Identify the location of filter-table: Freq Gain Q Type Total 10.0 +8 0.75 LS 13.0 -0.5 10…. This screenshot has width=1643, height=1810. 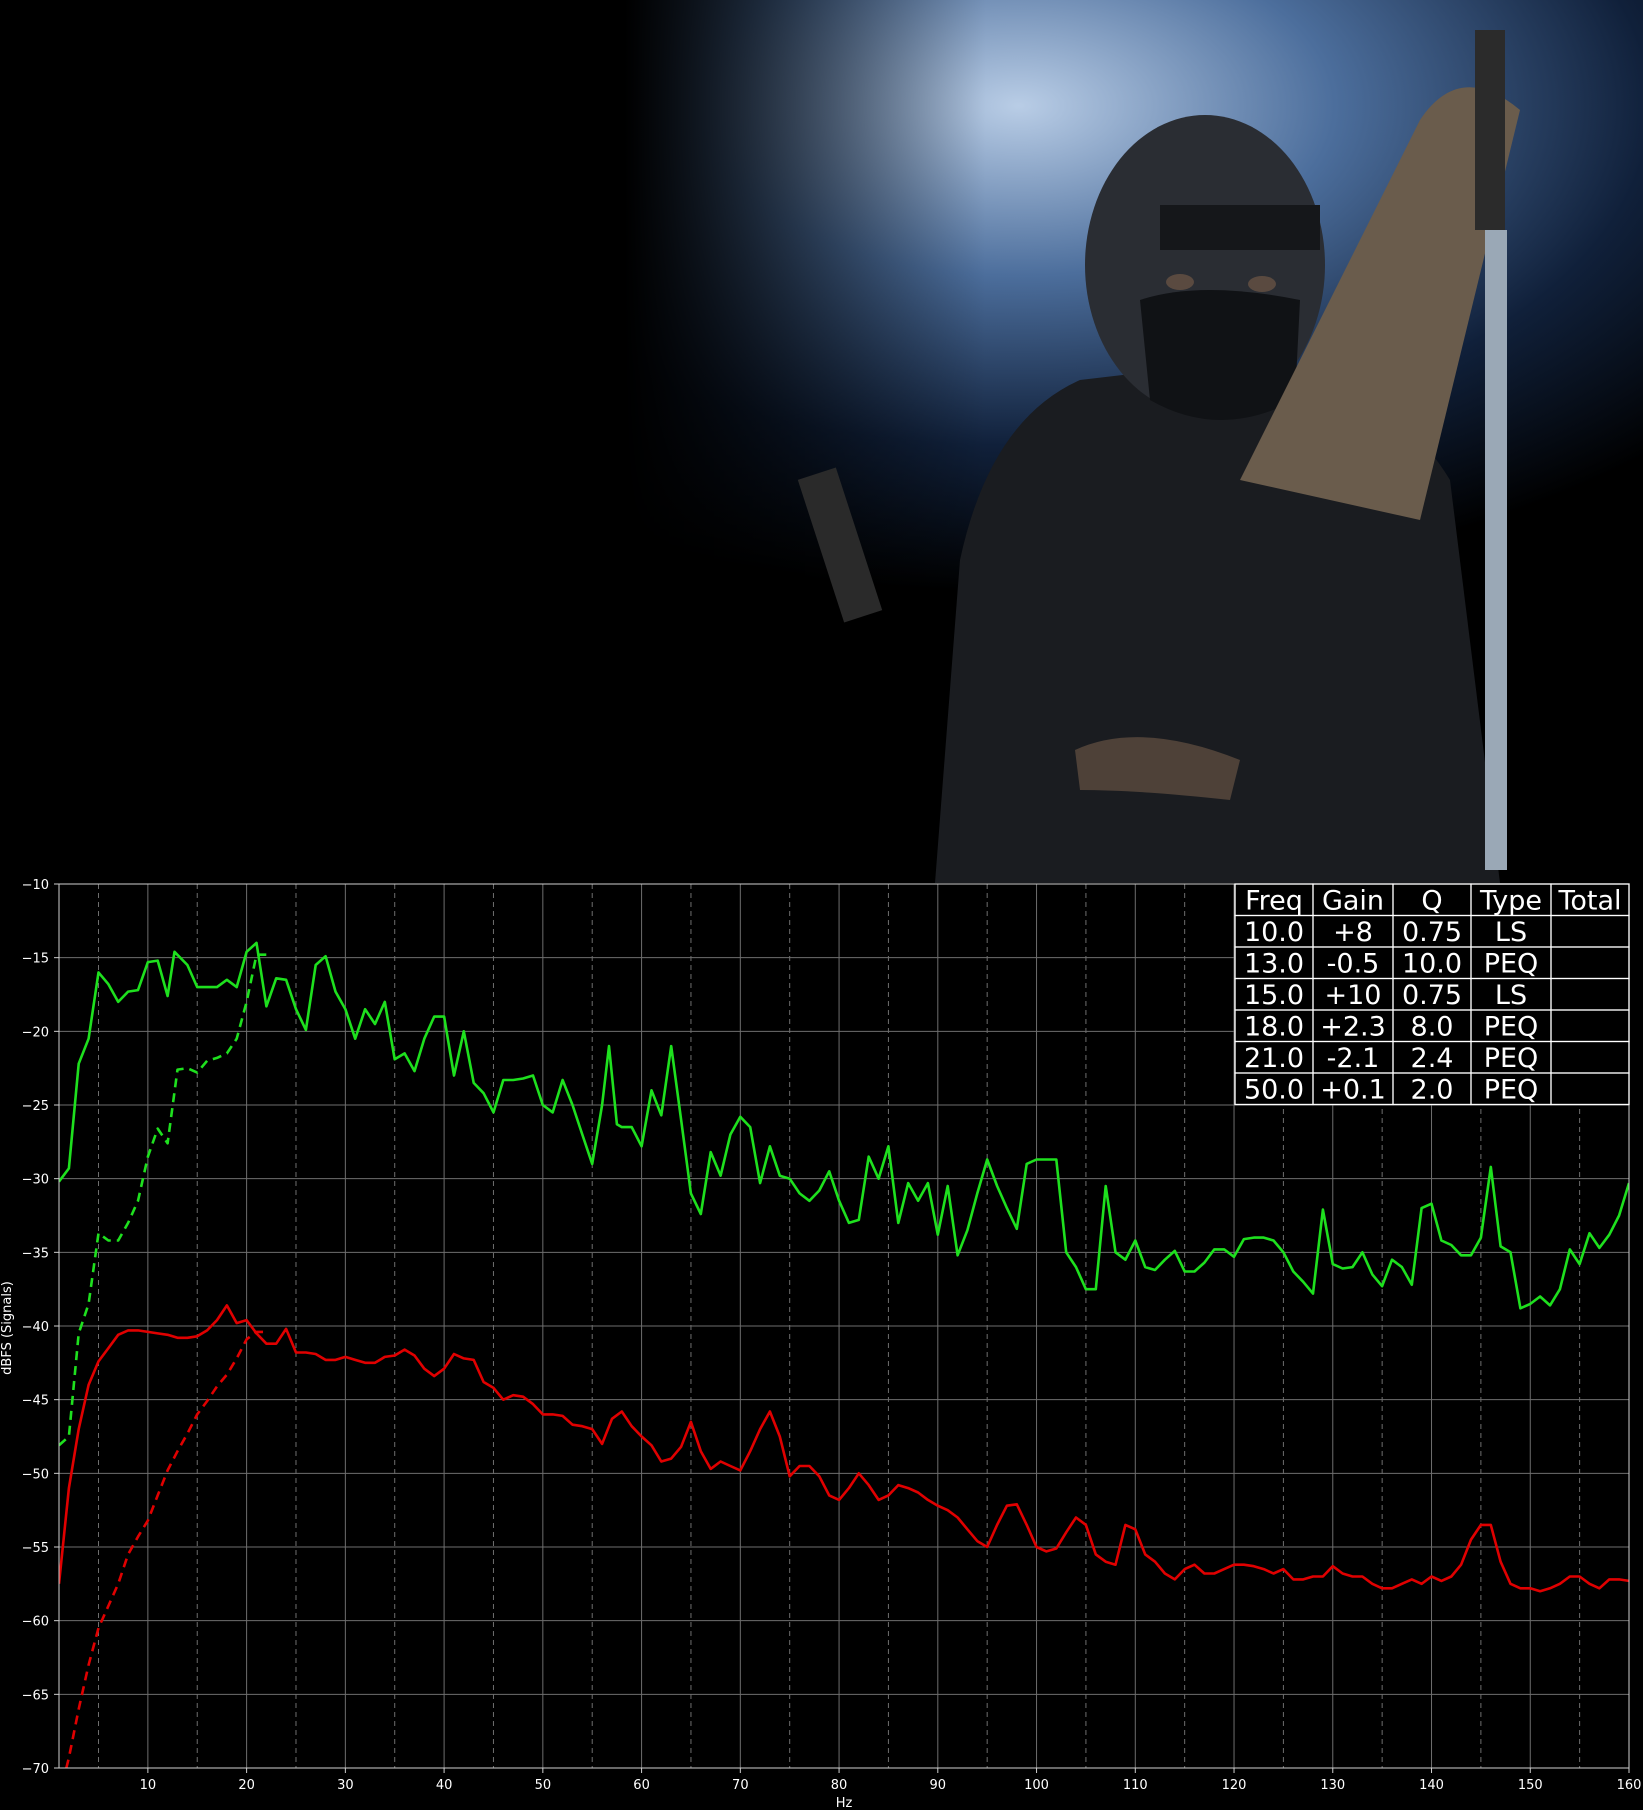
(1432, 994).